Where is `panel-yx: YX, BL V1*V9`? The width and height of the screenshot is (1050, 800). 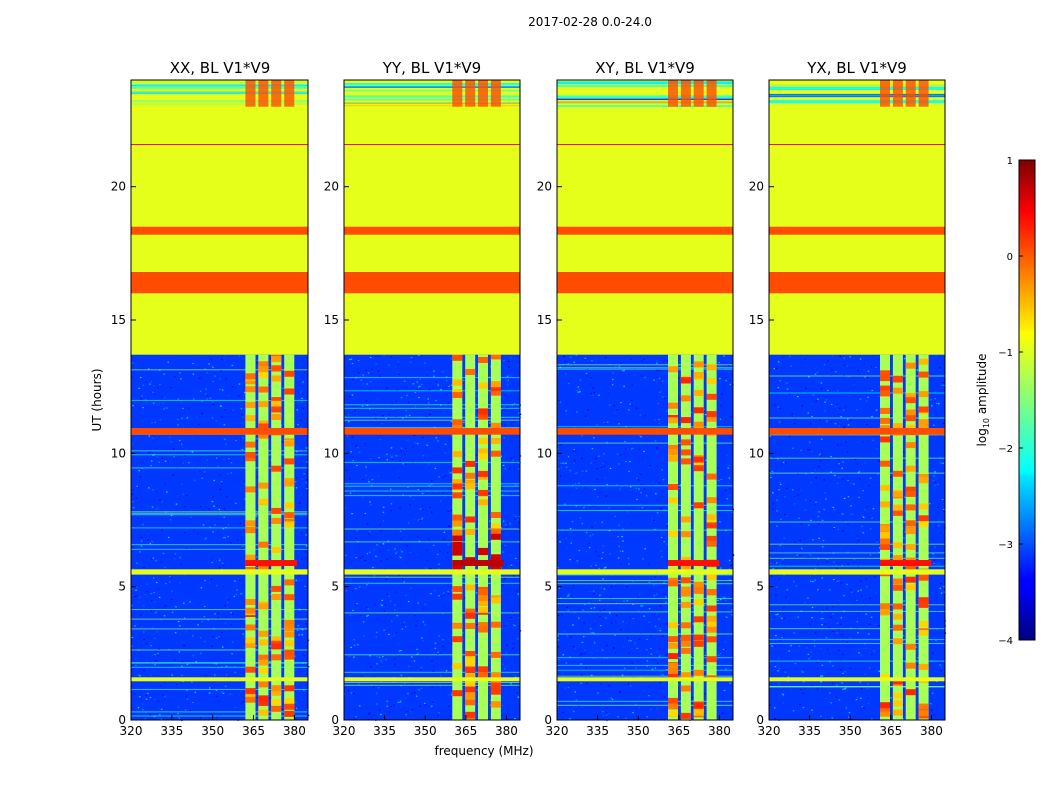
panel-yx: YX, BL V1*V9 is located at coordinates (857, 390).